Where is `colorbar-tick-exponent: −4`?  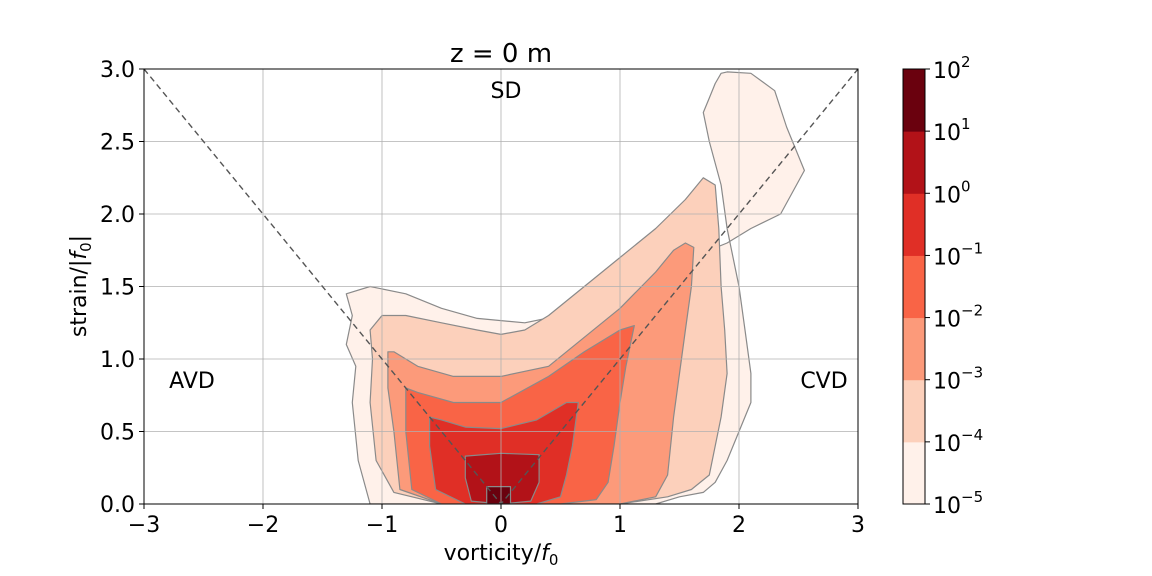 colorbar-tick-exponent: −4 is located at coordinates (972, 435).